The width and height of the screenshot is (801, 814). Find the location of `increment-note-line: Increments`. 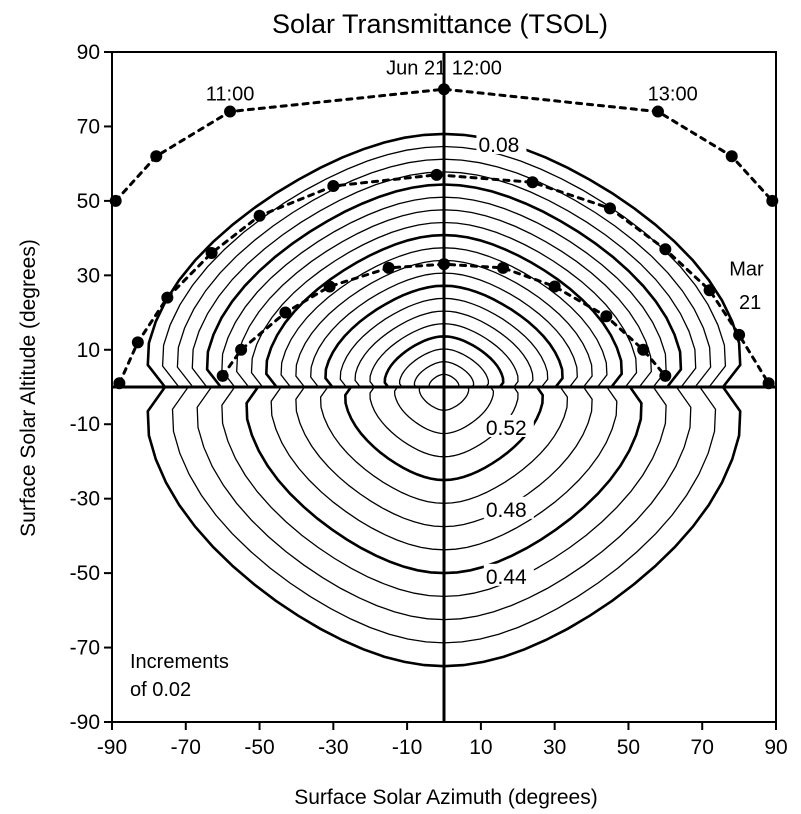

increment-note-line: Increments is located at coordinates (179, 662).